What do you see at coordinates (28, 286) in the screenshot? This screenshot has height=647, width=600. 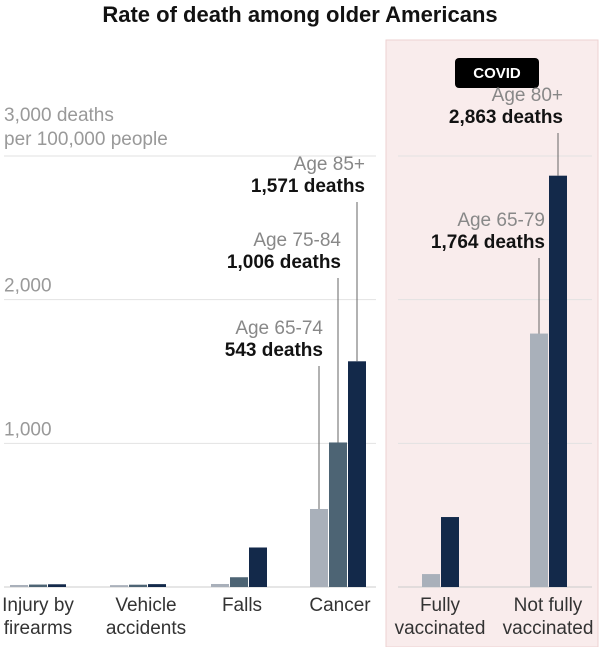 I see `y-tick-label: 2,000` at bounding box center [28, 286].